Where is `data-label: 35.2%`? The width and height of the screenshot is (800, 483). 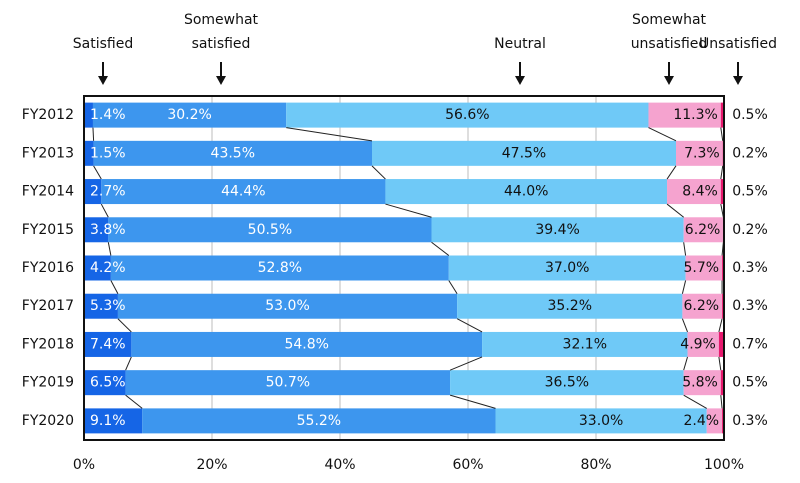 data-label: 35.2% is located at coordinates (570, 306).